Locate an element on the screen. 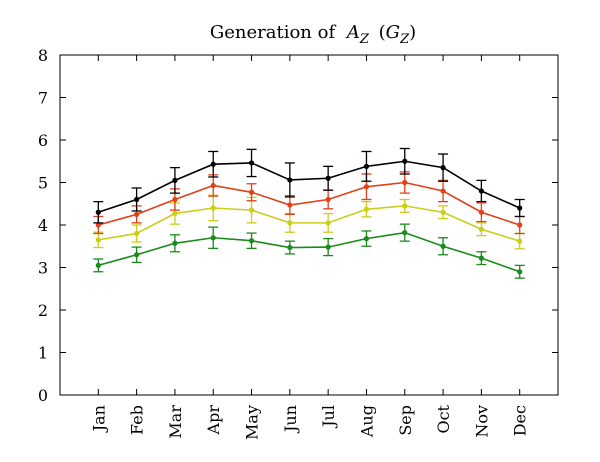  x-tick-label: Jul is located at coordinates (328, 417).